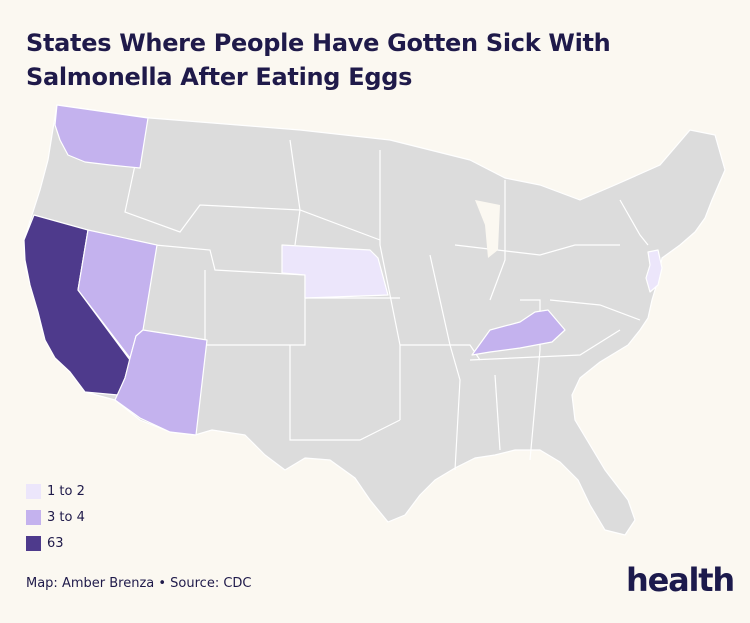 The image size is (750, 623). Describe the element at coordinates (680, 580) in the screenshot. I see `health-logo: health` at that location.